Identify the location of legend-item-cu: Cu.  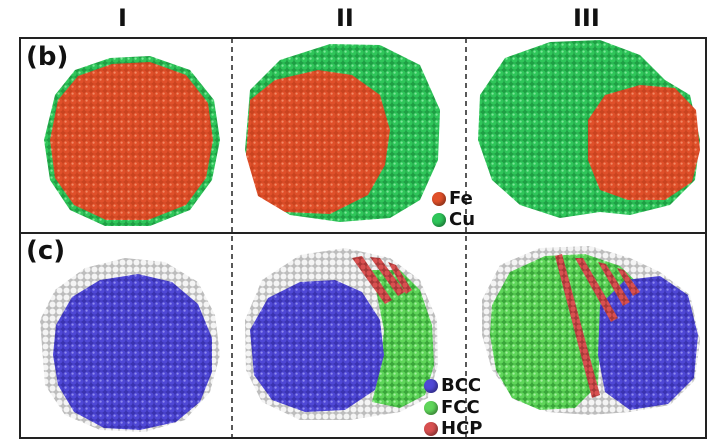
(453, 219).